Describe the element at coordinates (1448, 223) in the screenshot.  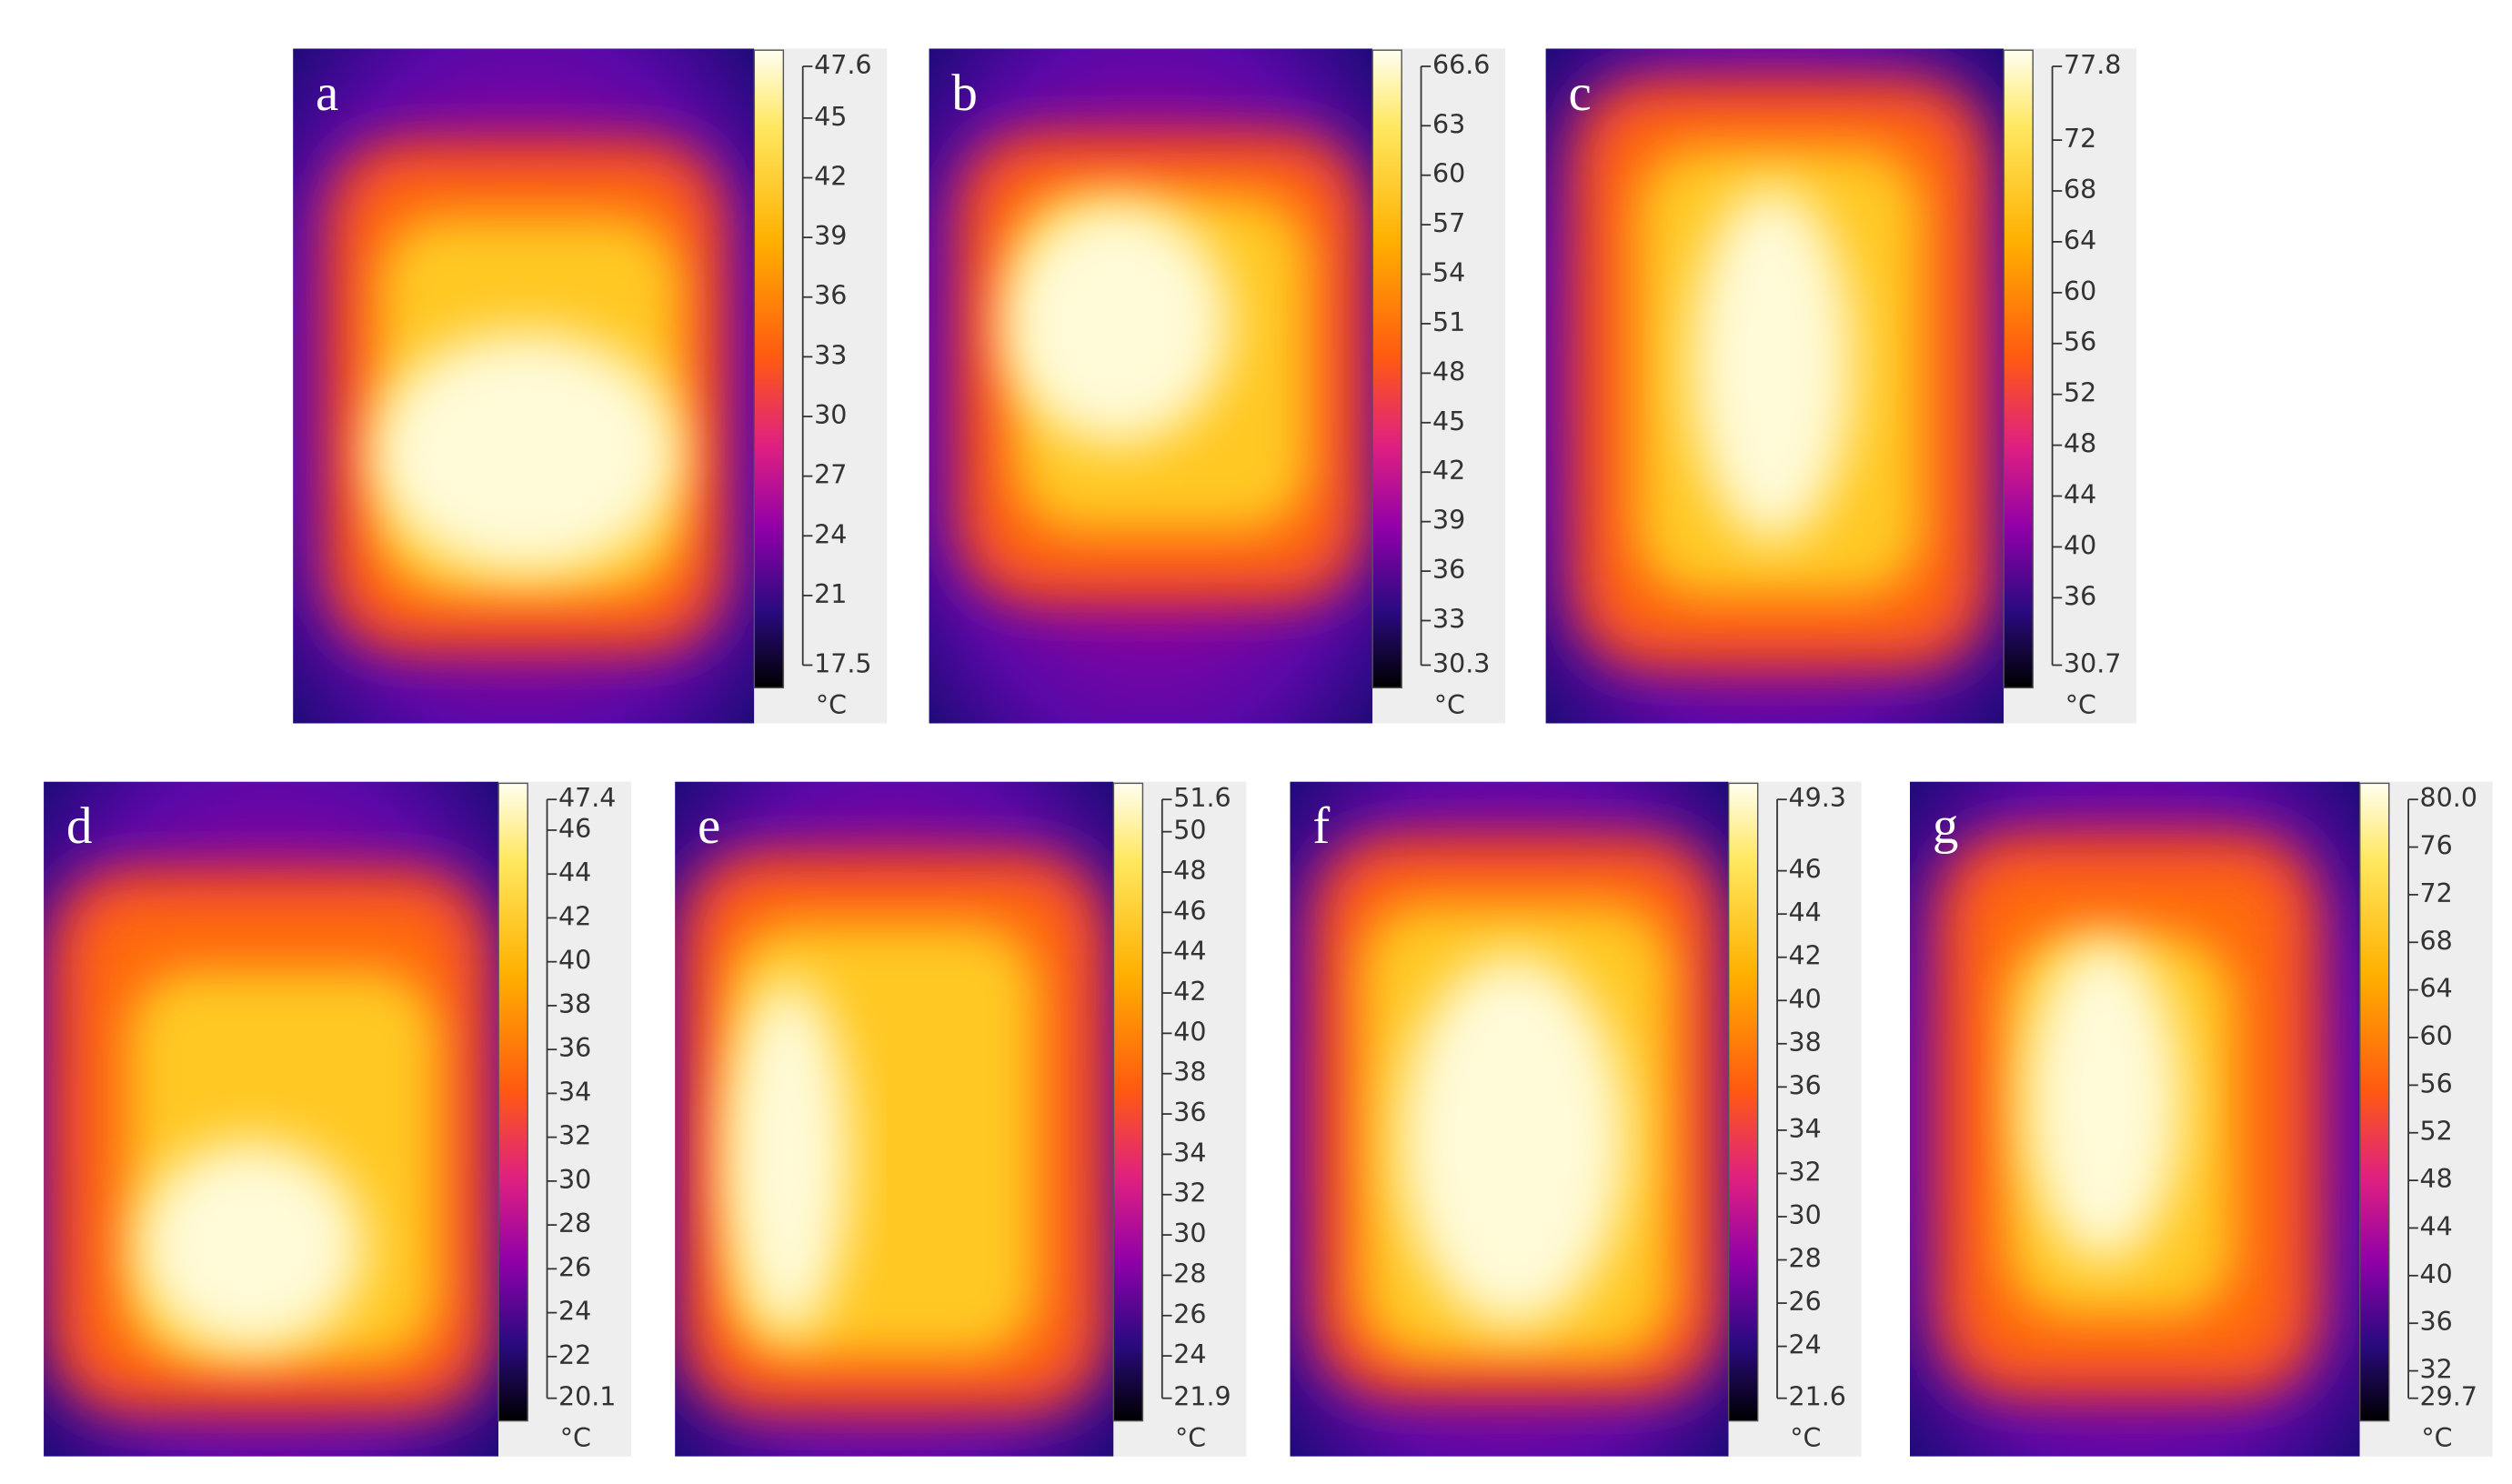
I see `tick-label: 57` at that location.